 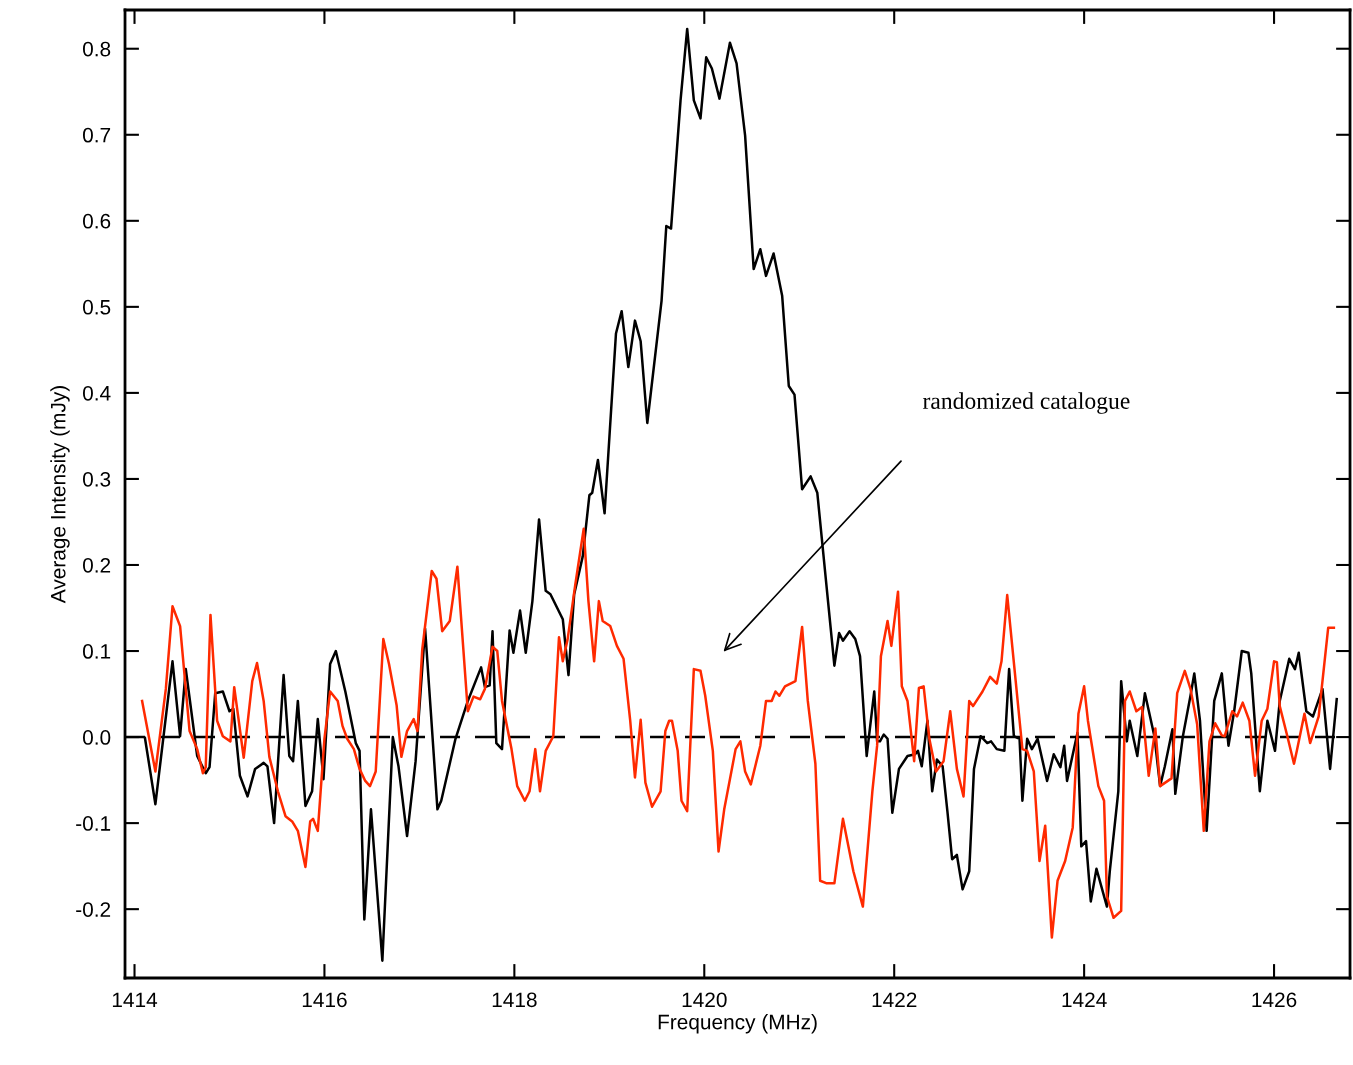 What do you see at coordinates (324, 1000) in the screenshot?
I see `x-tick-label: 1416` at bounding box center [324, 1000].